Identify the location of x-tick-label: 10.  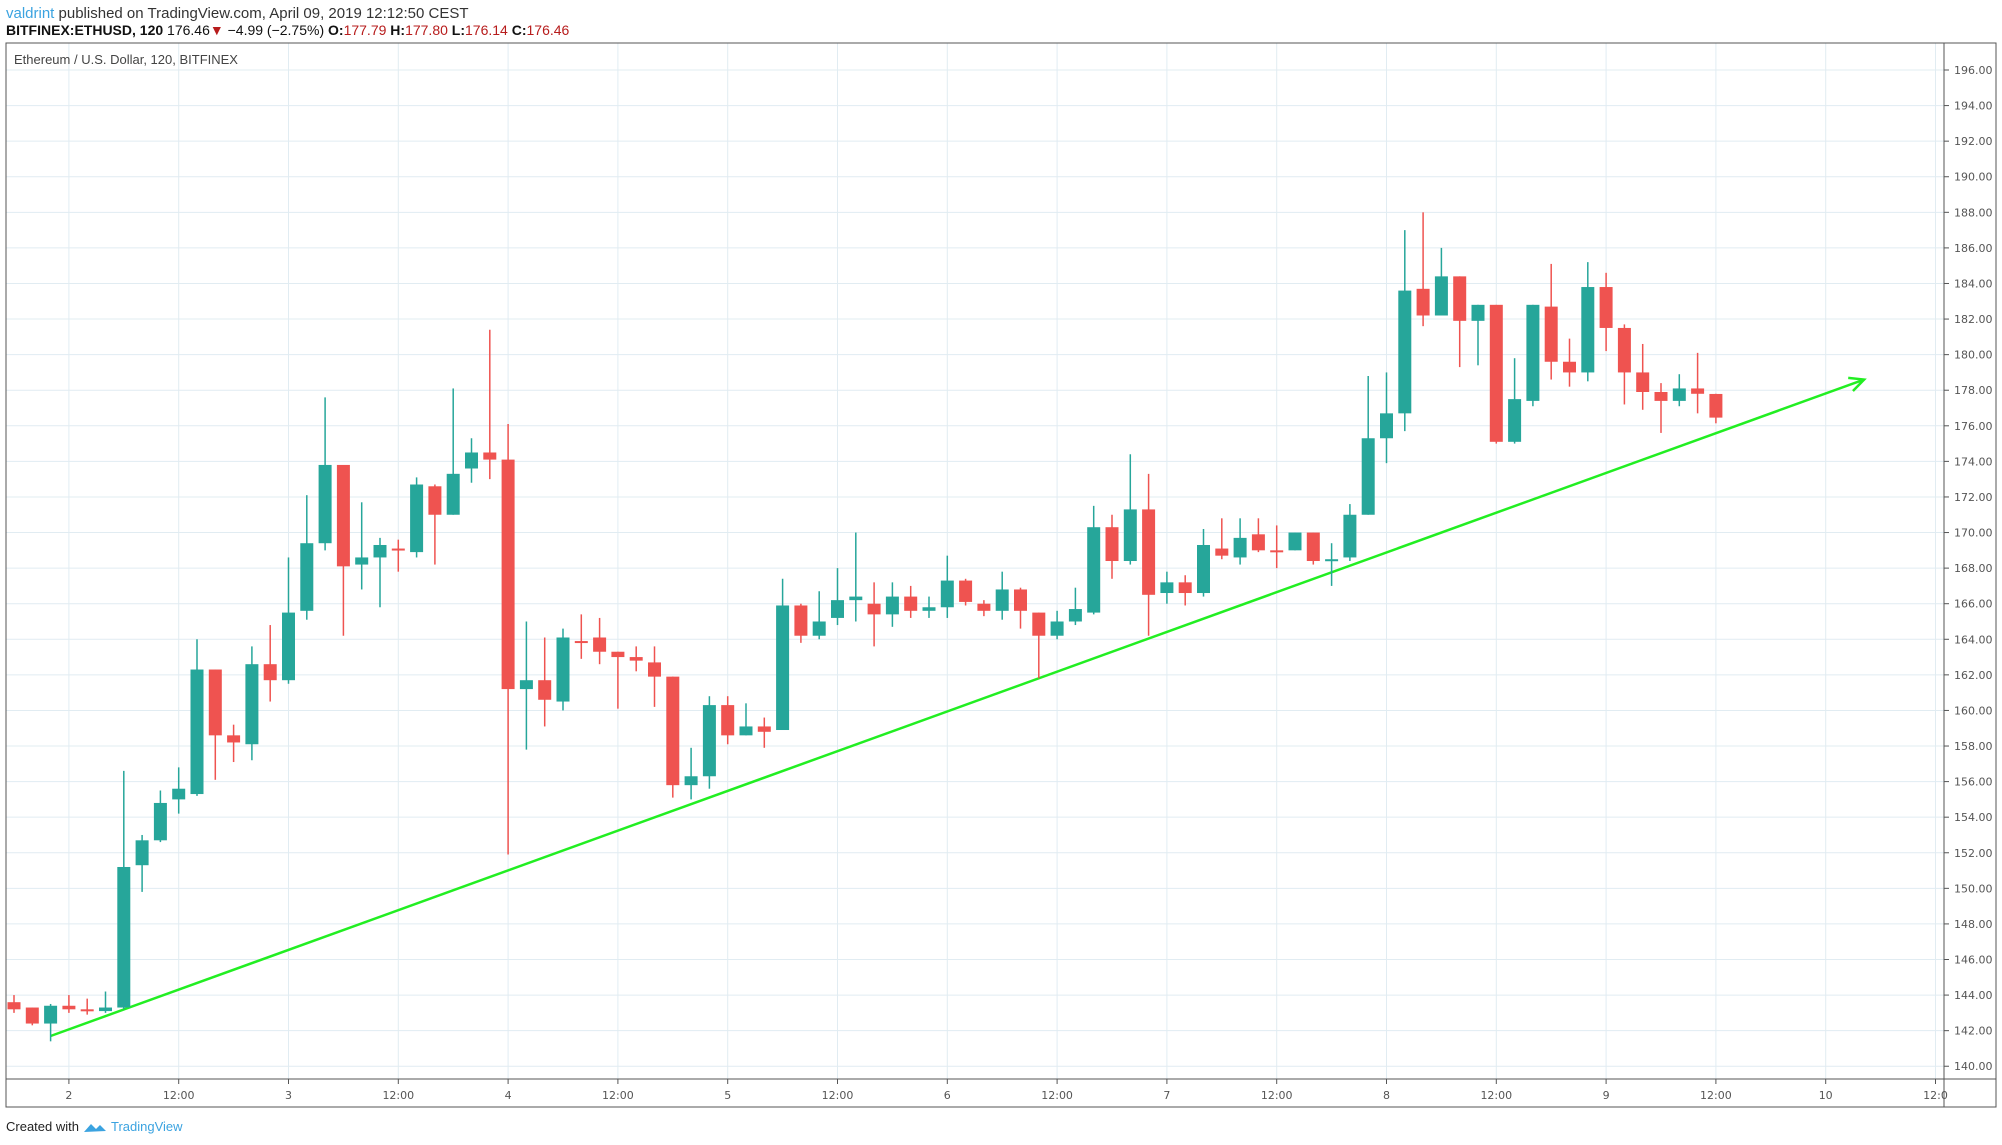
(1826, 1095).